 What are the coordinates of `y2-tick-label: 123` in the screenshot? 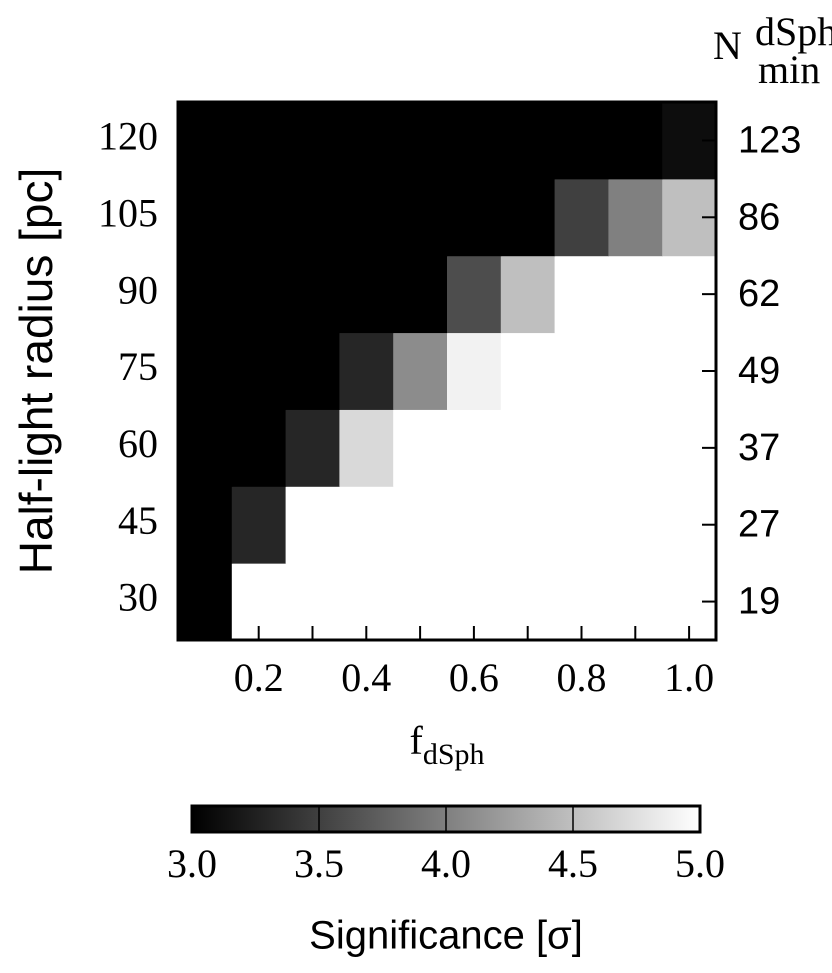 It's located at (769, 140).